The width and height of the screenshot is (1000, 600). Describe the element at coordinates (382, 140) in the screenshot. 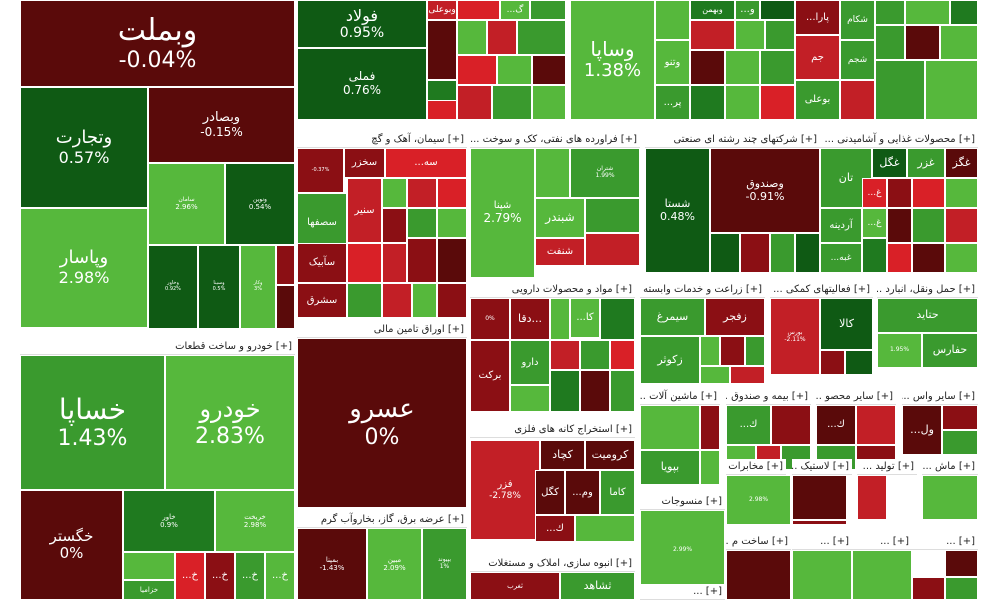

I see `sector-header: [+] سیمان، آهک و گچ` at that location.